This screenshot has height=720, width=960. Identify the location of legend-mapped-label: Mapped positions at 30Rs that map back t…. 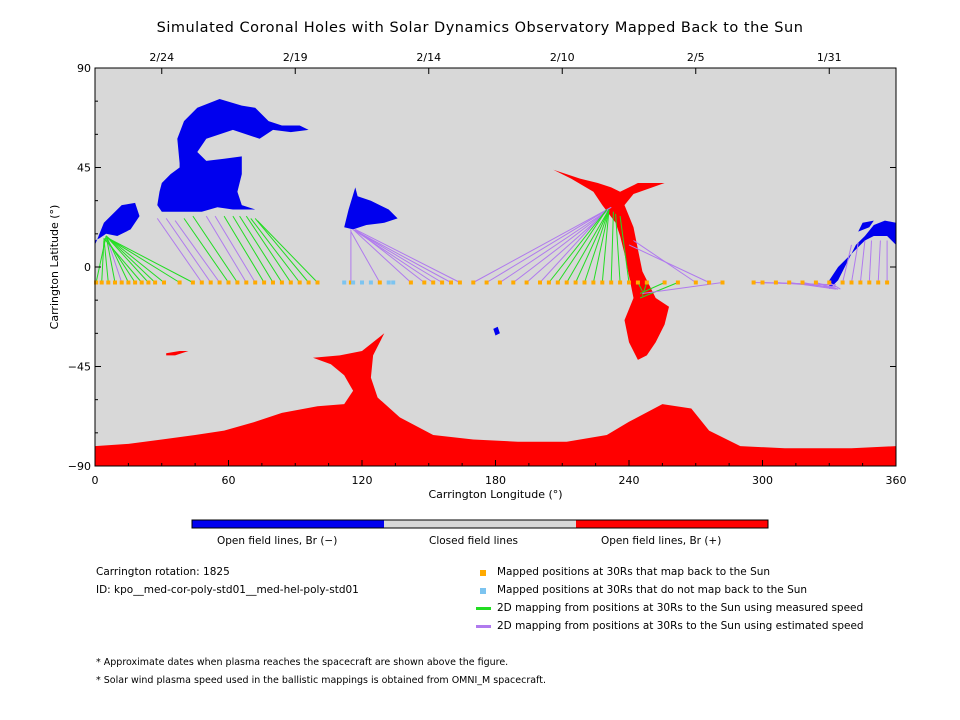
(634, 572).